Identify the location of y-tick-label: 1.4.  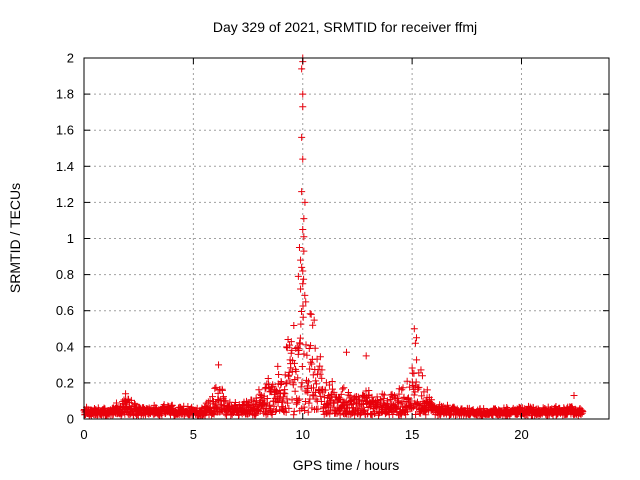
(65, 166).